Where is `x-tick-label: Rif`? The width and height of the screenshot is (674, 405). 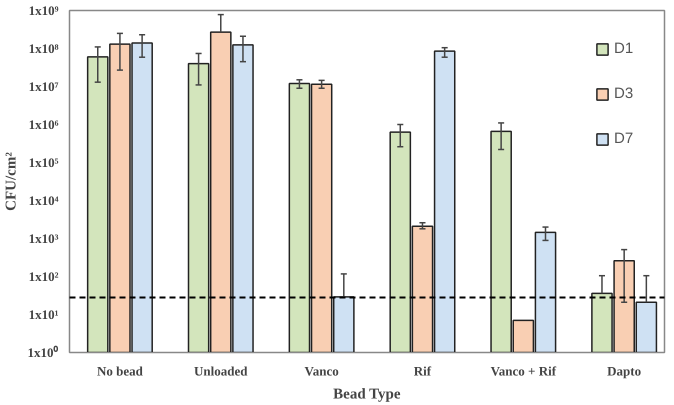
x-tick-label: Rif is located at coordinates (423, 371).